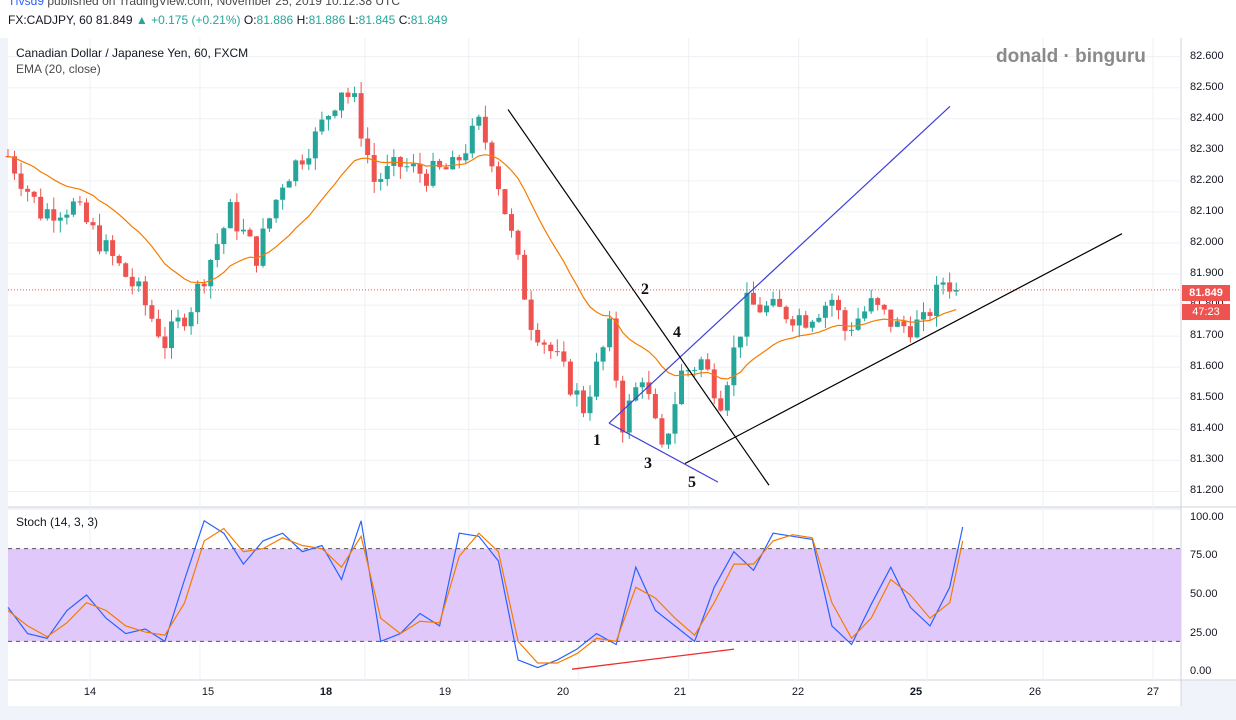 The width and height of the screenshot is (1236, 720). Describe the element at coordinates (1204, 555) in the screenshot. I see `stoch-tick-label: 75.00` at that location.